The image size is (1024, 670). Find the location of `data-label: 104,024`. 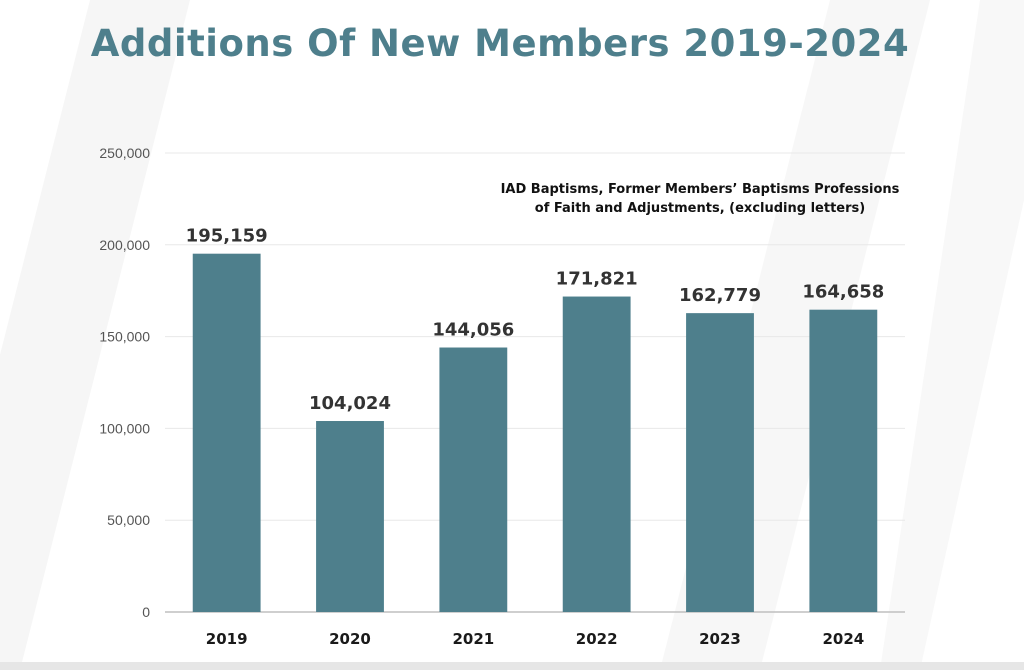

data-label: 104,024 is located at coordinates (350, 403).